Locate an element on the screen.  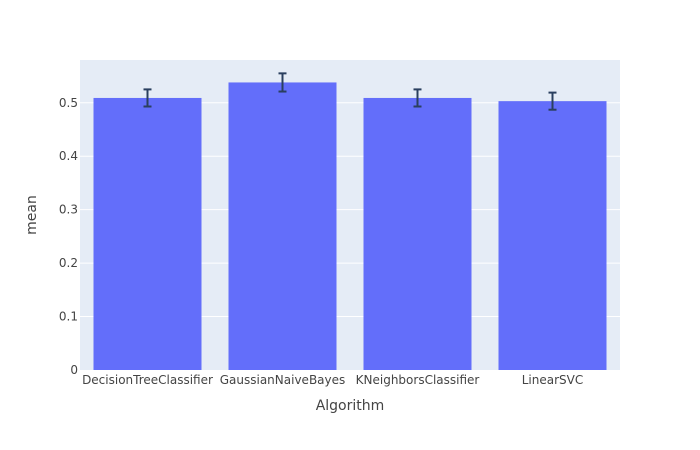
x-tick-label: GaussianNaiveBayes is located at coordinates (283, 380).